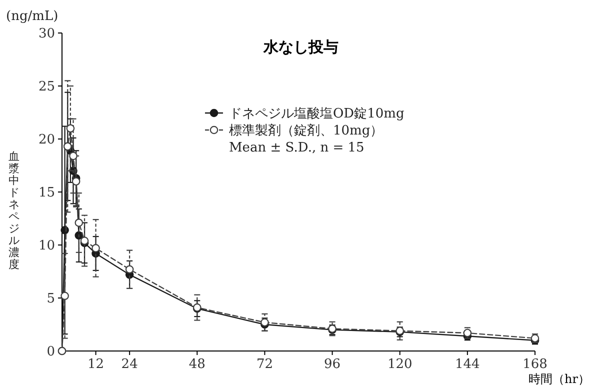  Describe the element at coordinates (14, 210) in the screenshot. I see `text: 血漿中ドネペジル濃度` at that location.